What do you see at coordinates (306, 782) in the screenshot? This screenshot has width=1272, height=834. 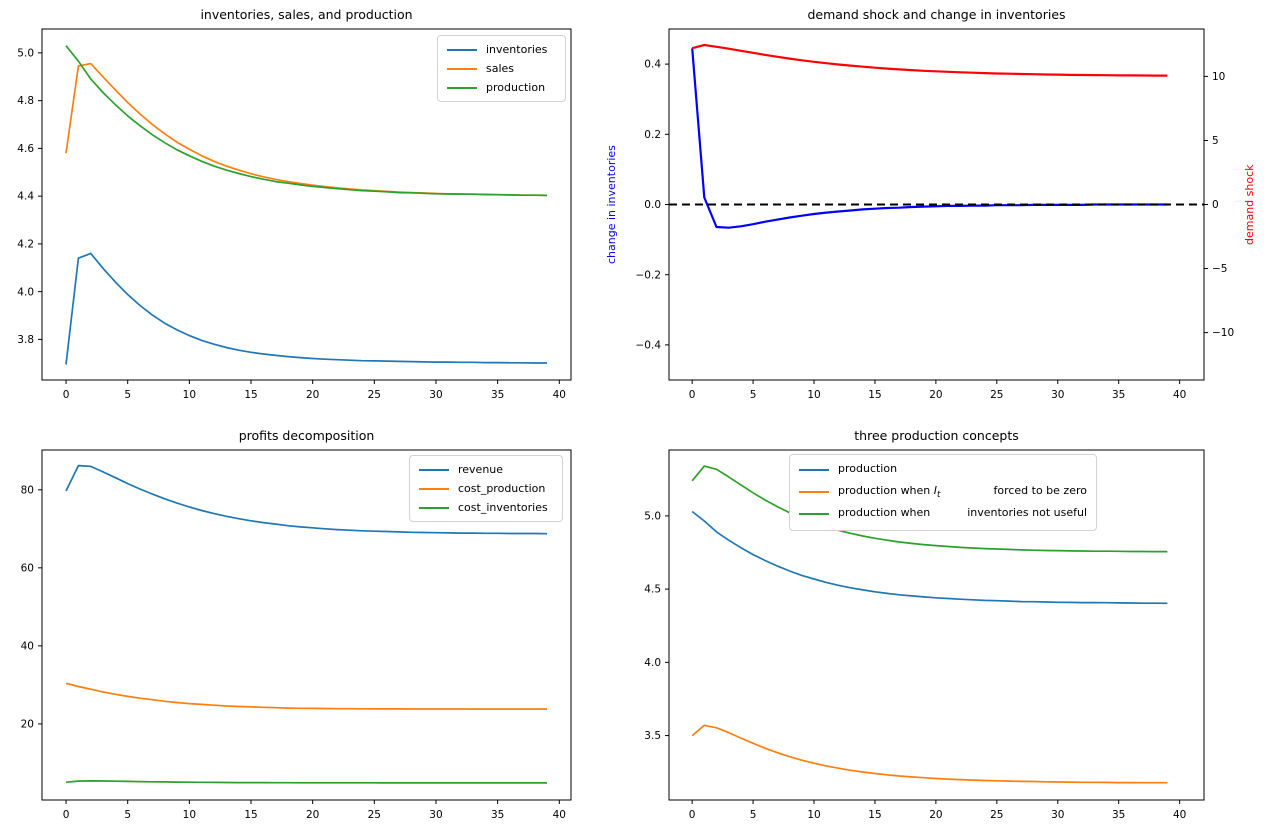 I see `series-line-cost-inventories` at bounding box center [306, 782].